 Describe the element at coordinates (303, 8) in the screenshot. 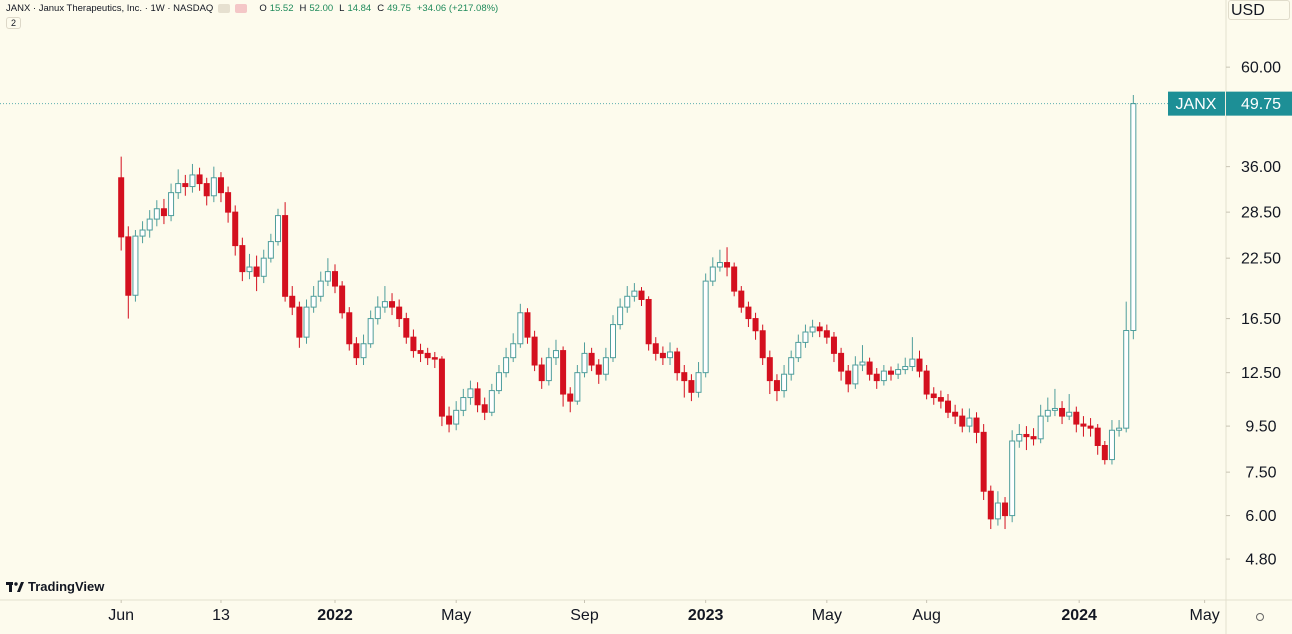

I see `ohlc-letter: H` at that location.